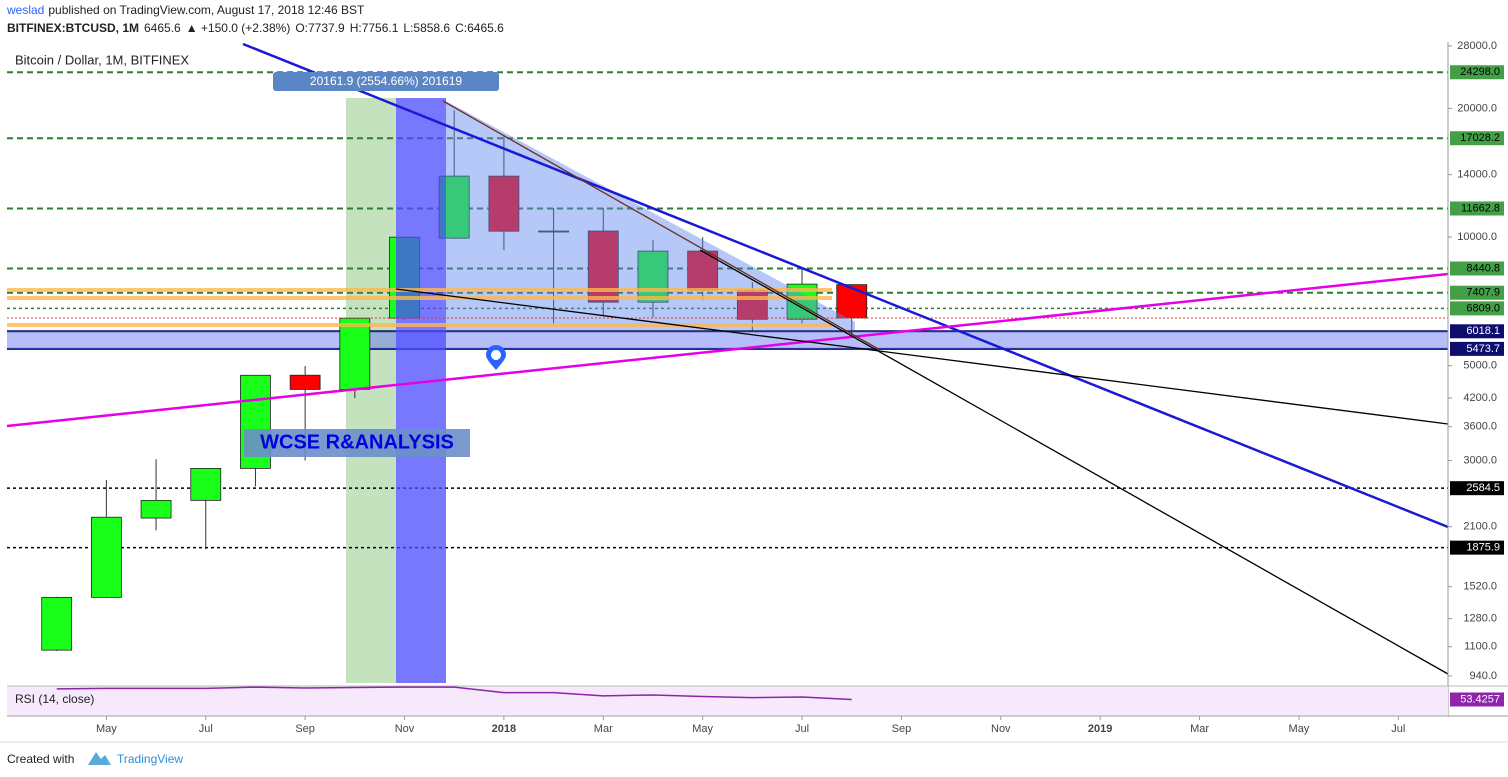  I want to click on triangle-shade, so click(650, 215).